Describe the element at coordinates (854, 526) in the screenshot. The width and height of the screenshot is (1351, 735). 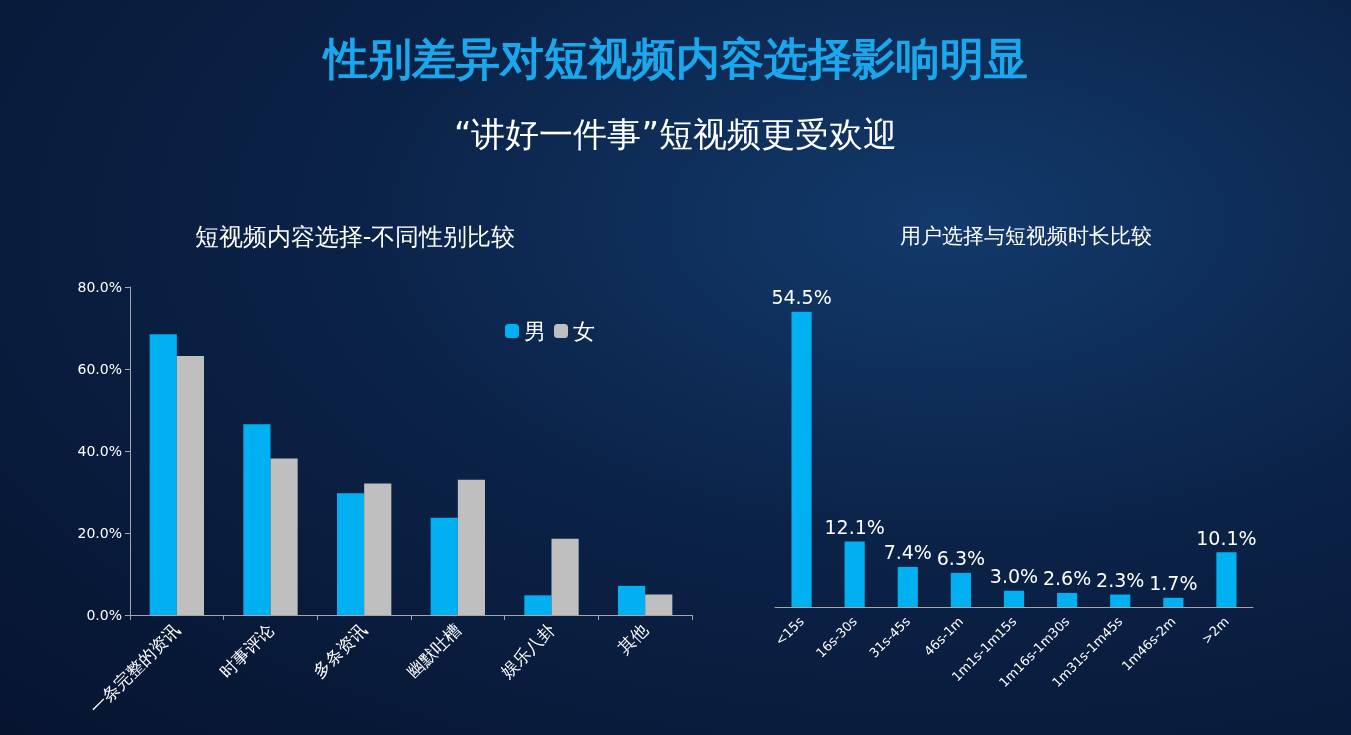
I see `data-label: 12.1%` at that location.